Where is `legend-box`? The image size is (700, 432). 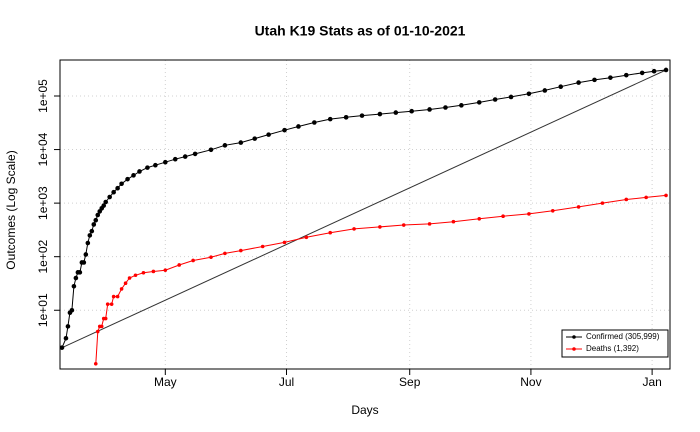
legend-box is located at coordinates (615, 343).